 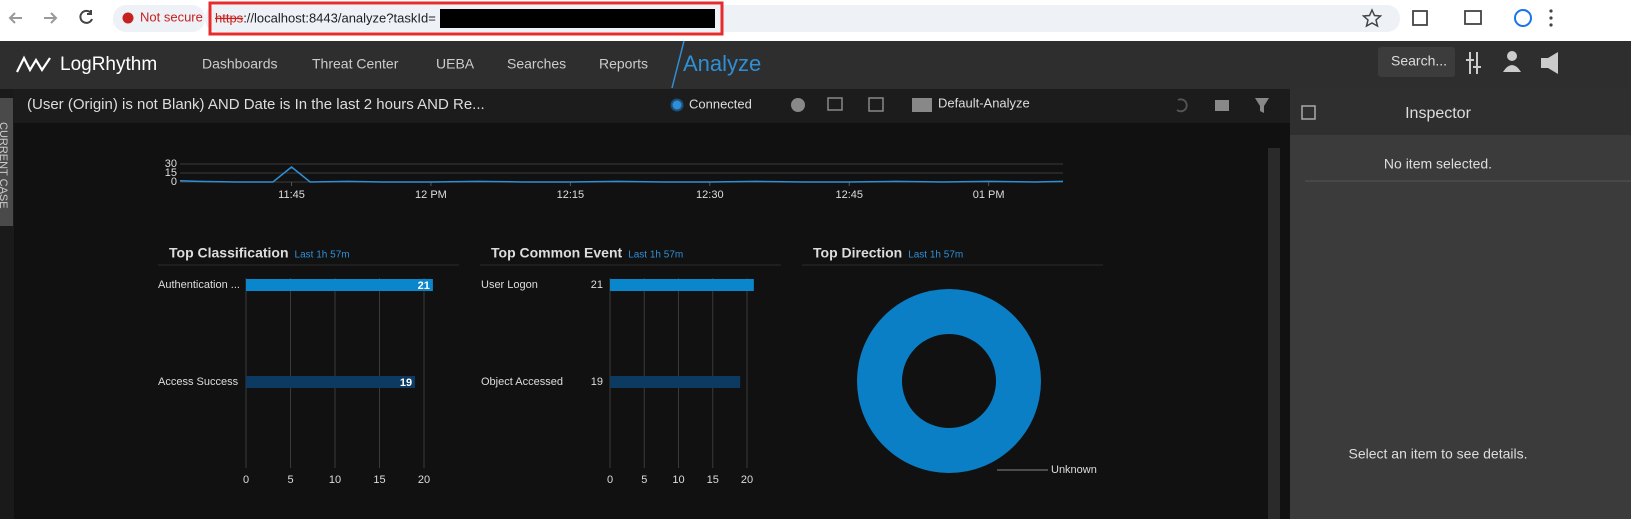 I want to click on scrollbar, so click(x=1274, y=333).